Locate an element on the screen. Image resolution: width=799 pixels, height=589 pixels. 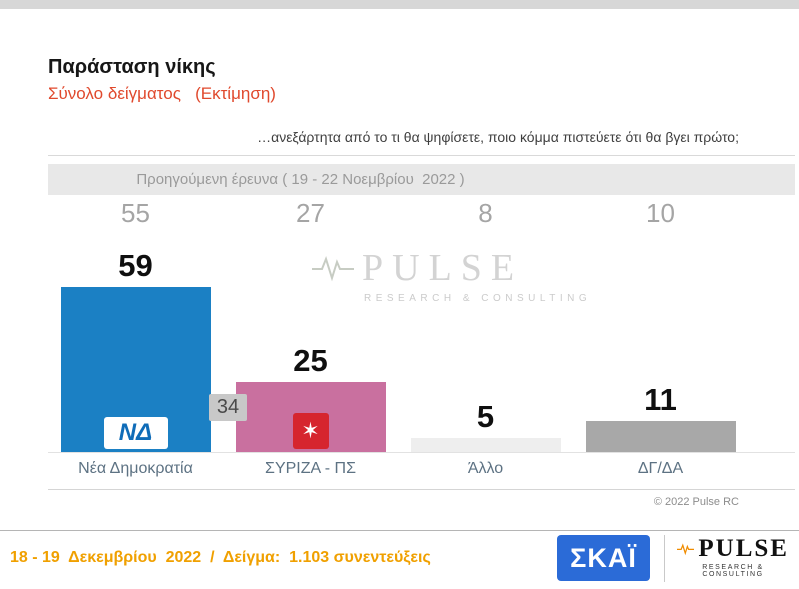
category-label-nd: Νέα Δημοκρατία is located at coordinates (135, 468).